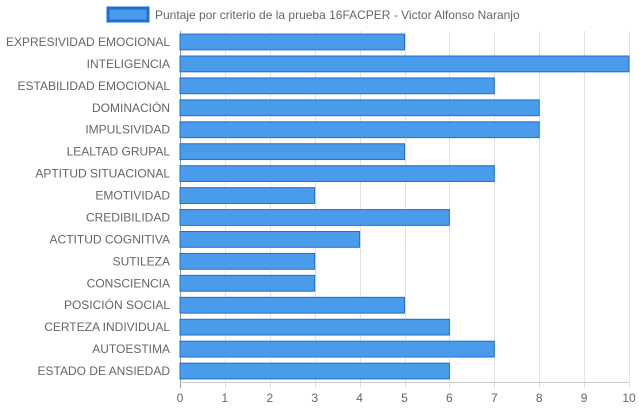  Describe the element at coordinates (269, 398) in the screenshot. I see `x-tick-label: 2` at that location.